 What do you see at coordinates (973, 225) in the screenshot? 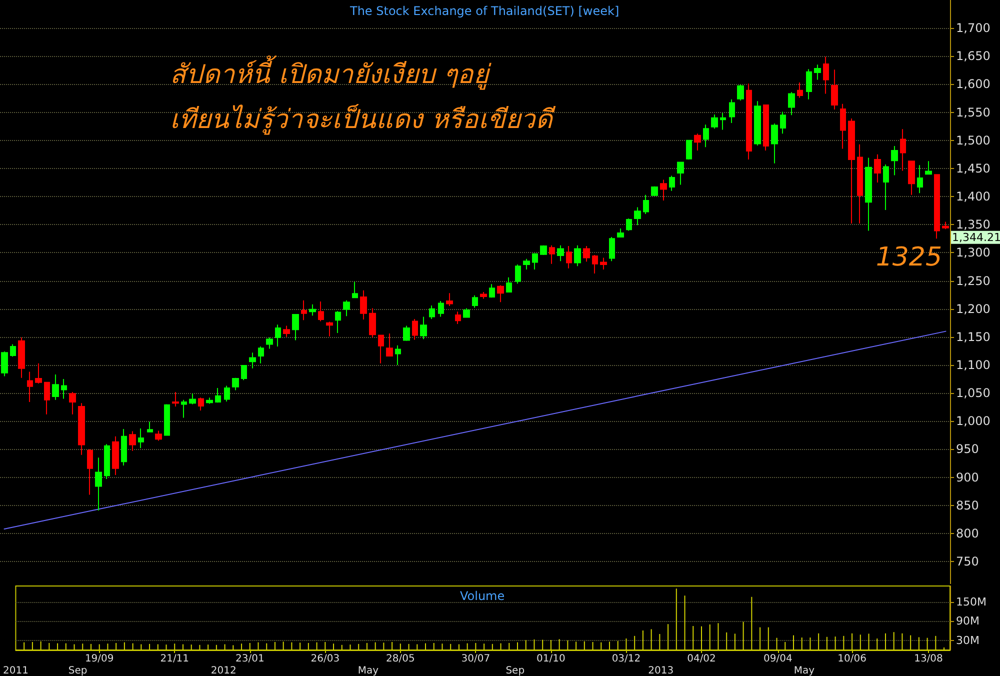
I see `y-tick-label: 1,350` at bounding box center [973, 225].